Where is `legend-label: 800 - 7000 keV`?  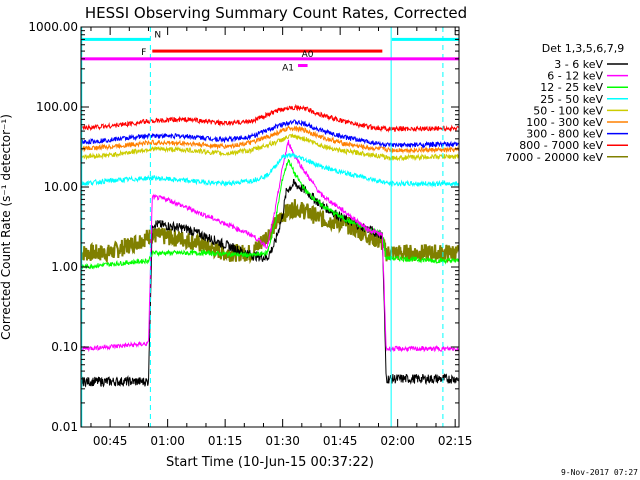
legend-label: 800 - 7000 keV is located at coordinates (561, 145).